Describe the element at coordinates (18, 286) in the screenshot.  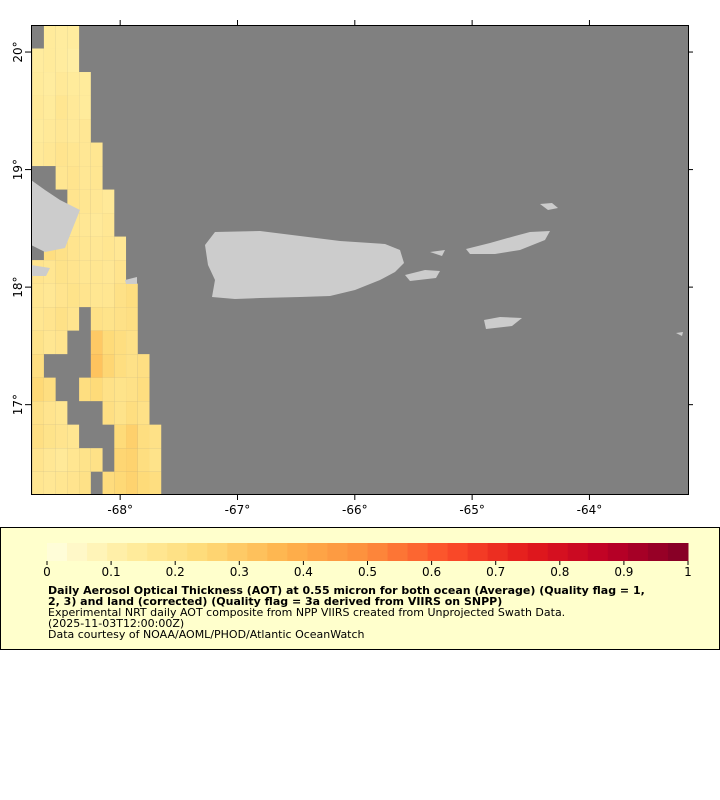
I see `y-tick-label: 18°` at that location.